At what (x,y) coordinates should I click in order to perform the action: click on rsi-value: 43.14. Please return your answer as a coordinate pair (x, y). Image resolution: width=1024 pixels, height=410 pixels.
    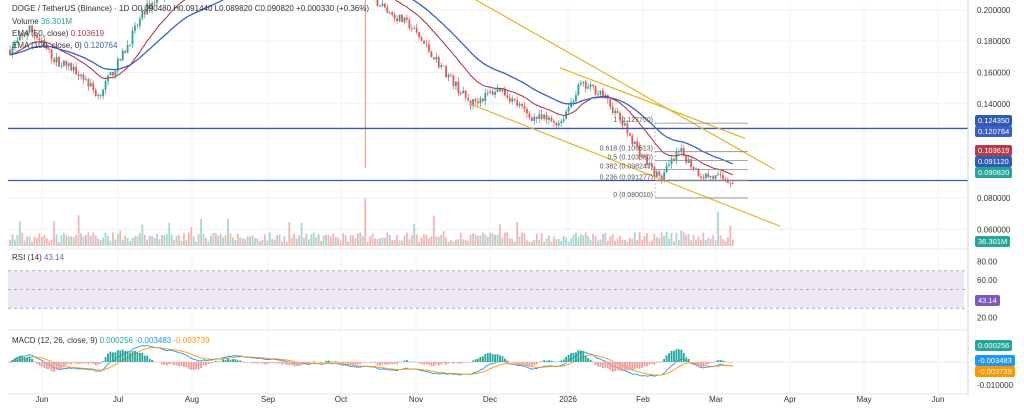
    Looking at the image, I should click on (54, 257).